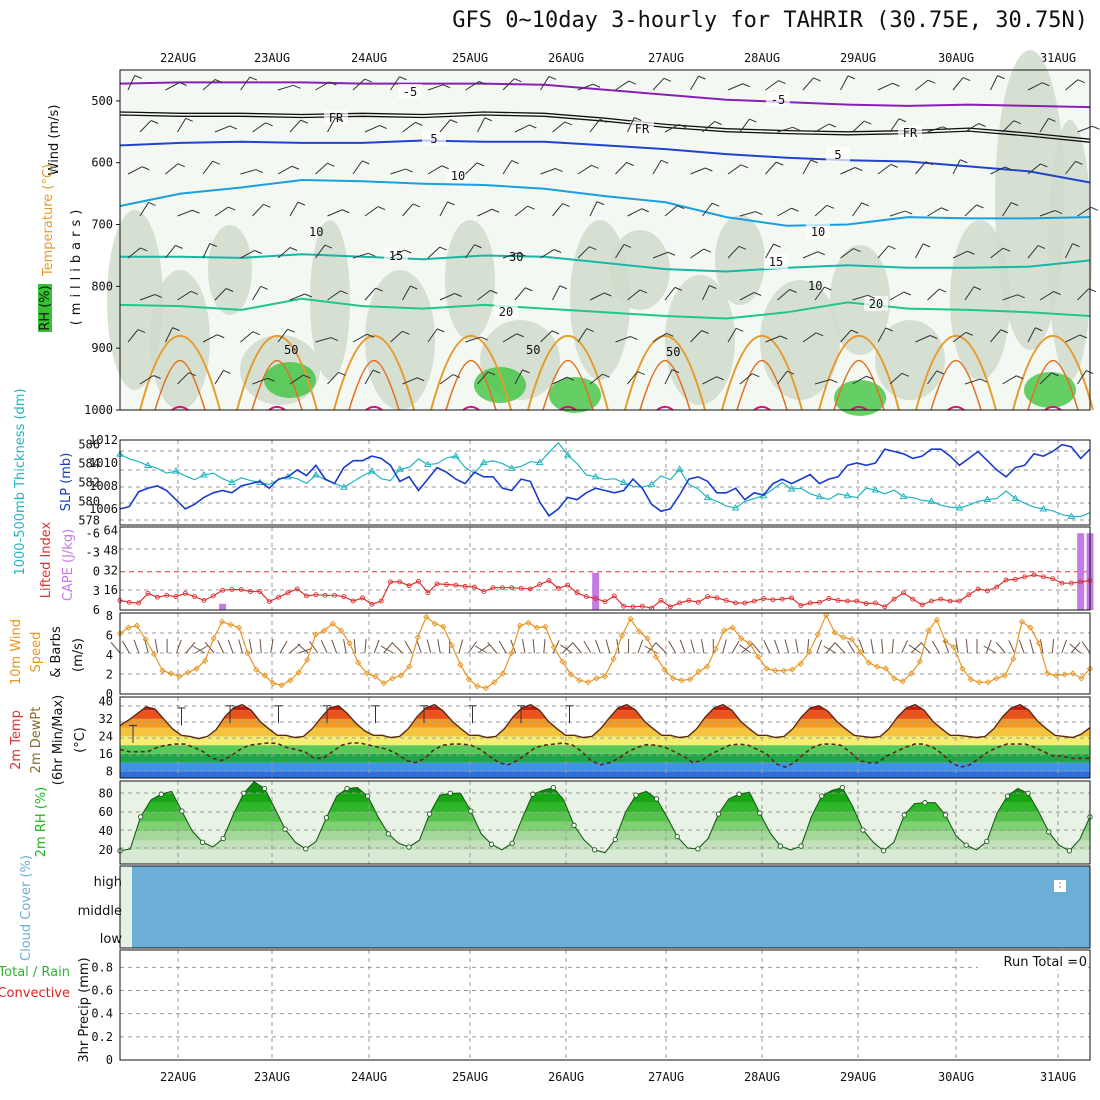  What do you see at coordinates (96, 591) in the screenshot?
I see `li-tick-3: 3` at bounding box center [96, 591].